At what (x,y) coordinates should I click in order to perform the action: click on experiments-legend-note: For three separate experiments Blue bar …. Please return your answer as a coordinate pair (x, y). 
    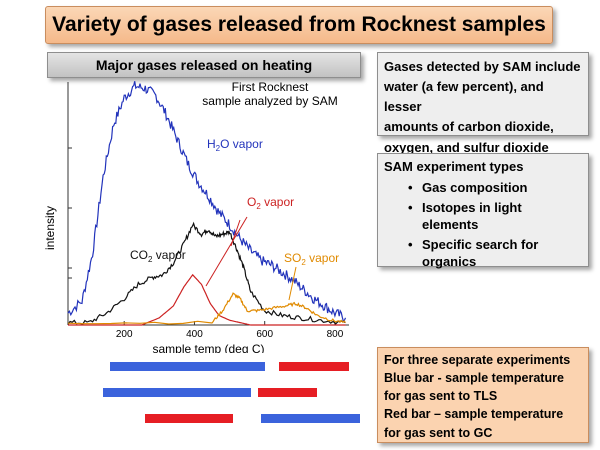
    Looking at the image, I should click on (483, 395).